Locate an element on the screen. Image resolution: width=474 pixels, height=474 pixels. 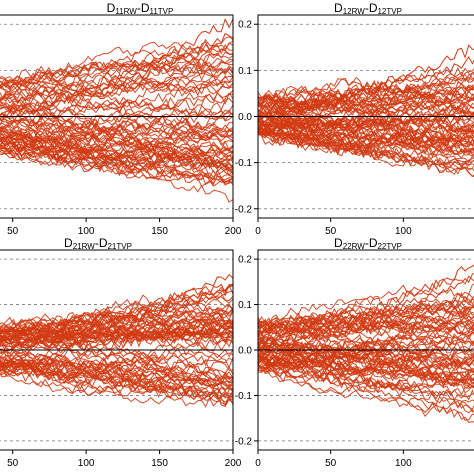
panel-title: D12RW-D12TVP is located at coordinates (368, 8).